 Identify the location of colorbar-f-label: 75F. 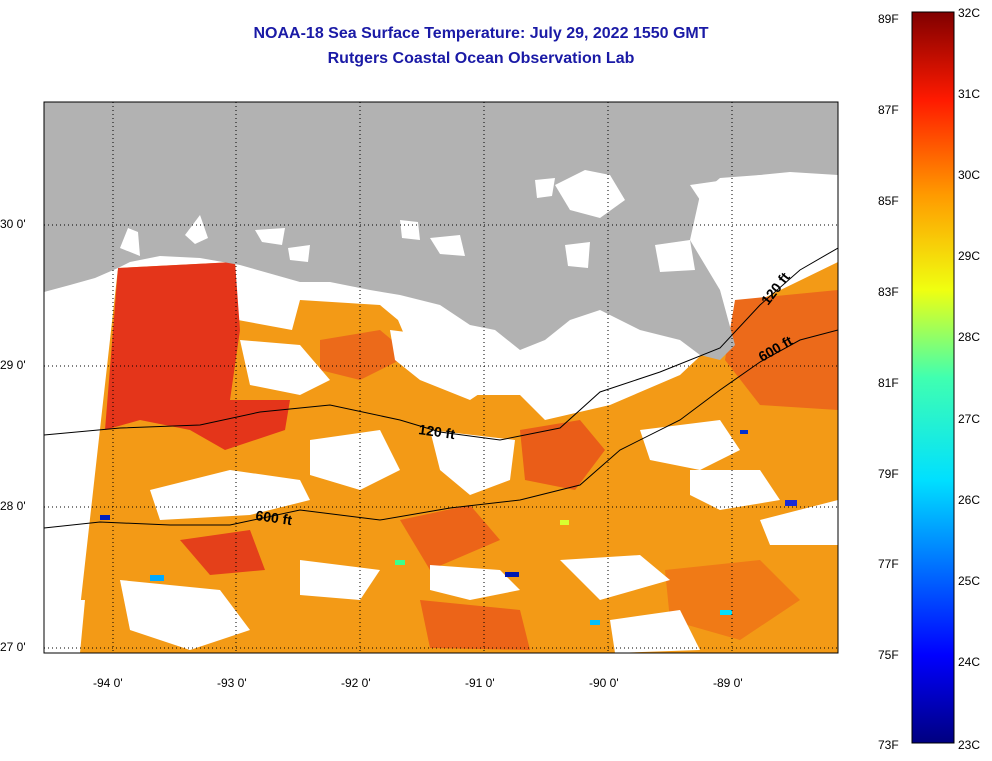
(888, 655).